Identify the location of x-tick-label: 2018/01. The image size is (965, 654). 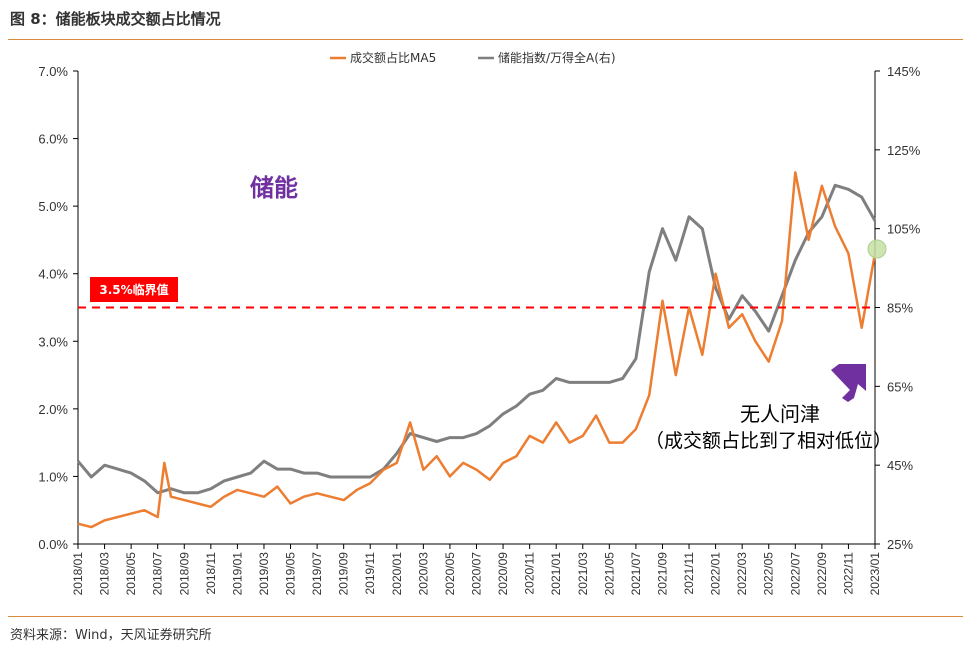
(78, 574).